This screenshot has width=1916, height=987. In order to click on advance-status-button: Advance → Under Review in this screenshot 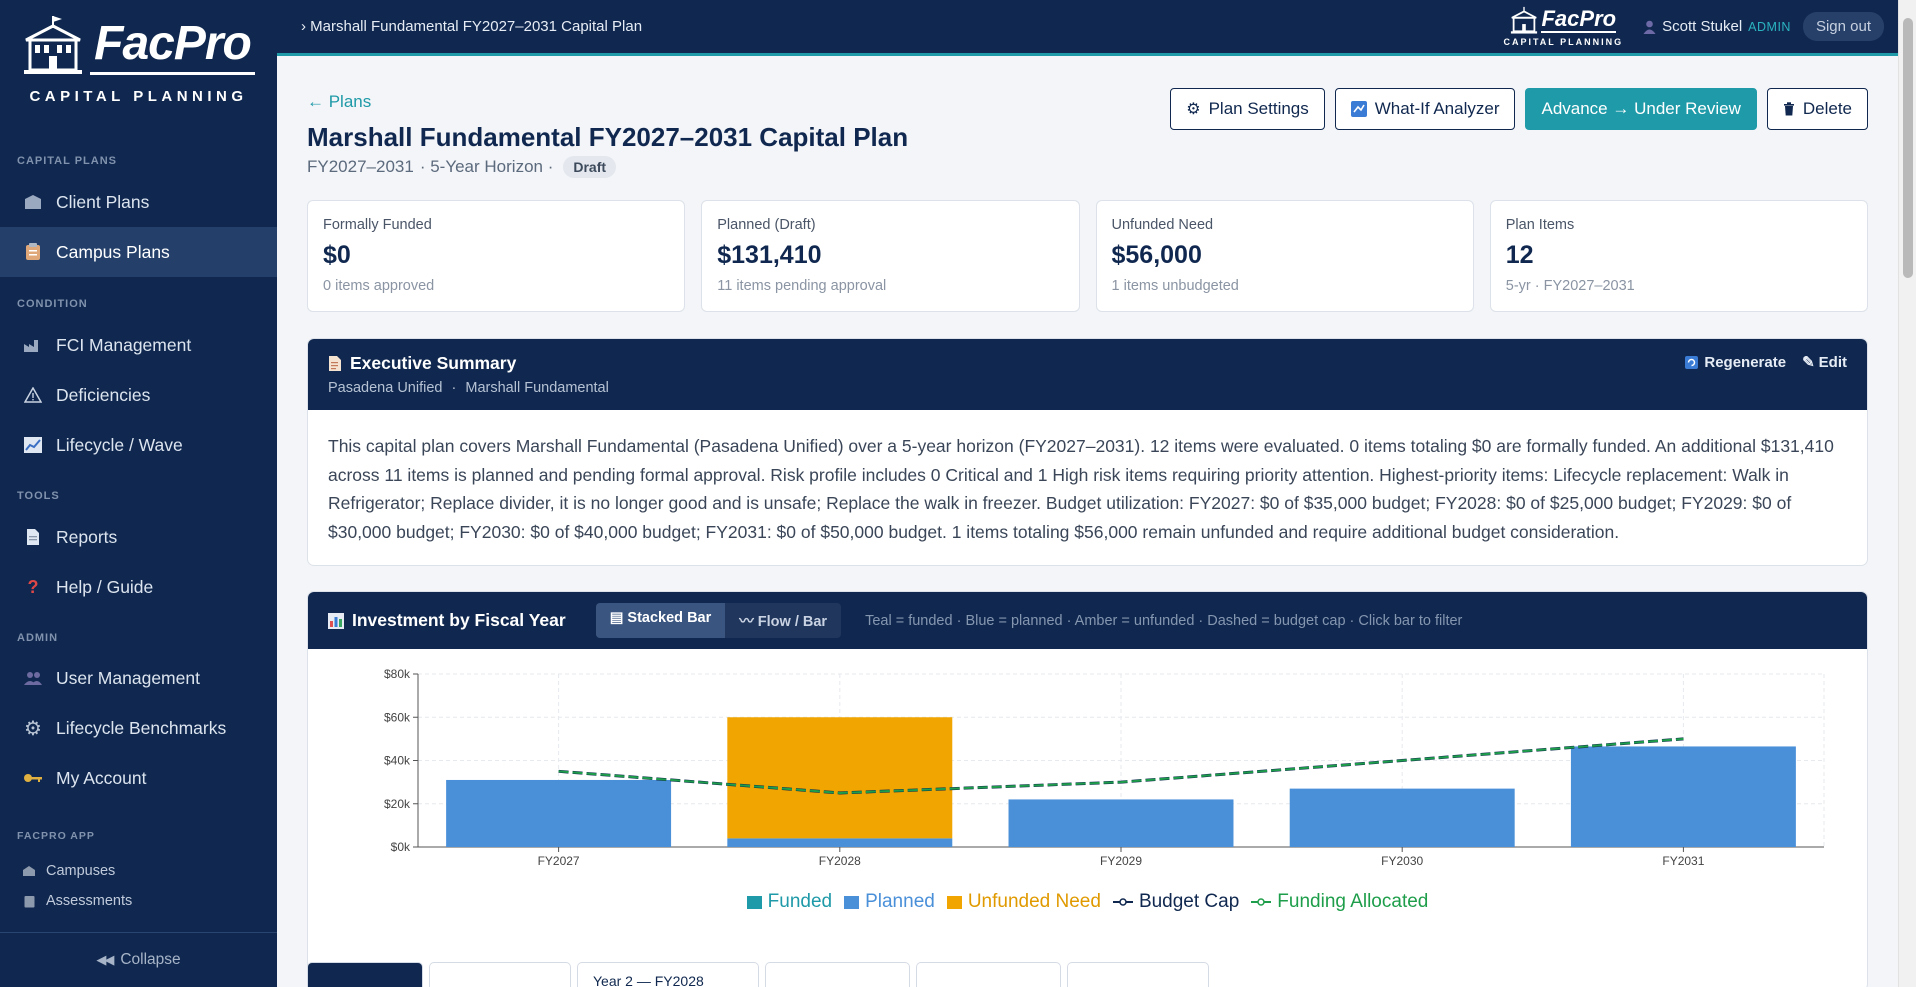, I will do `click(1641, 109)`.